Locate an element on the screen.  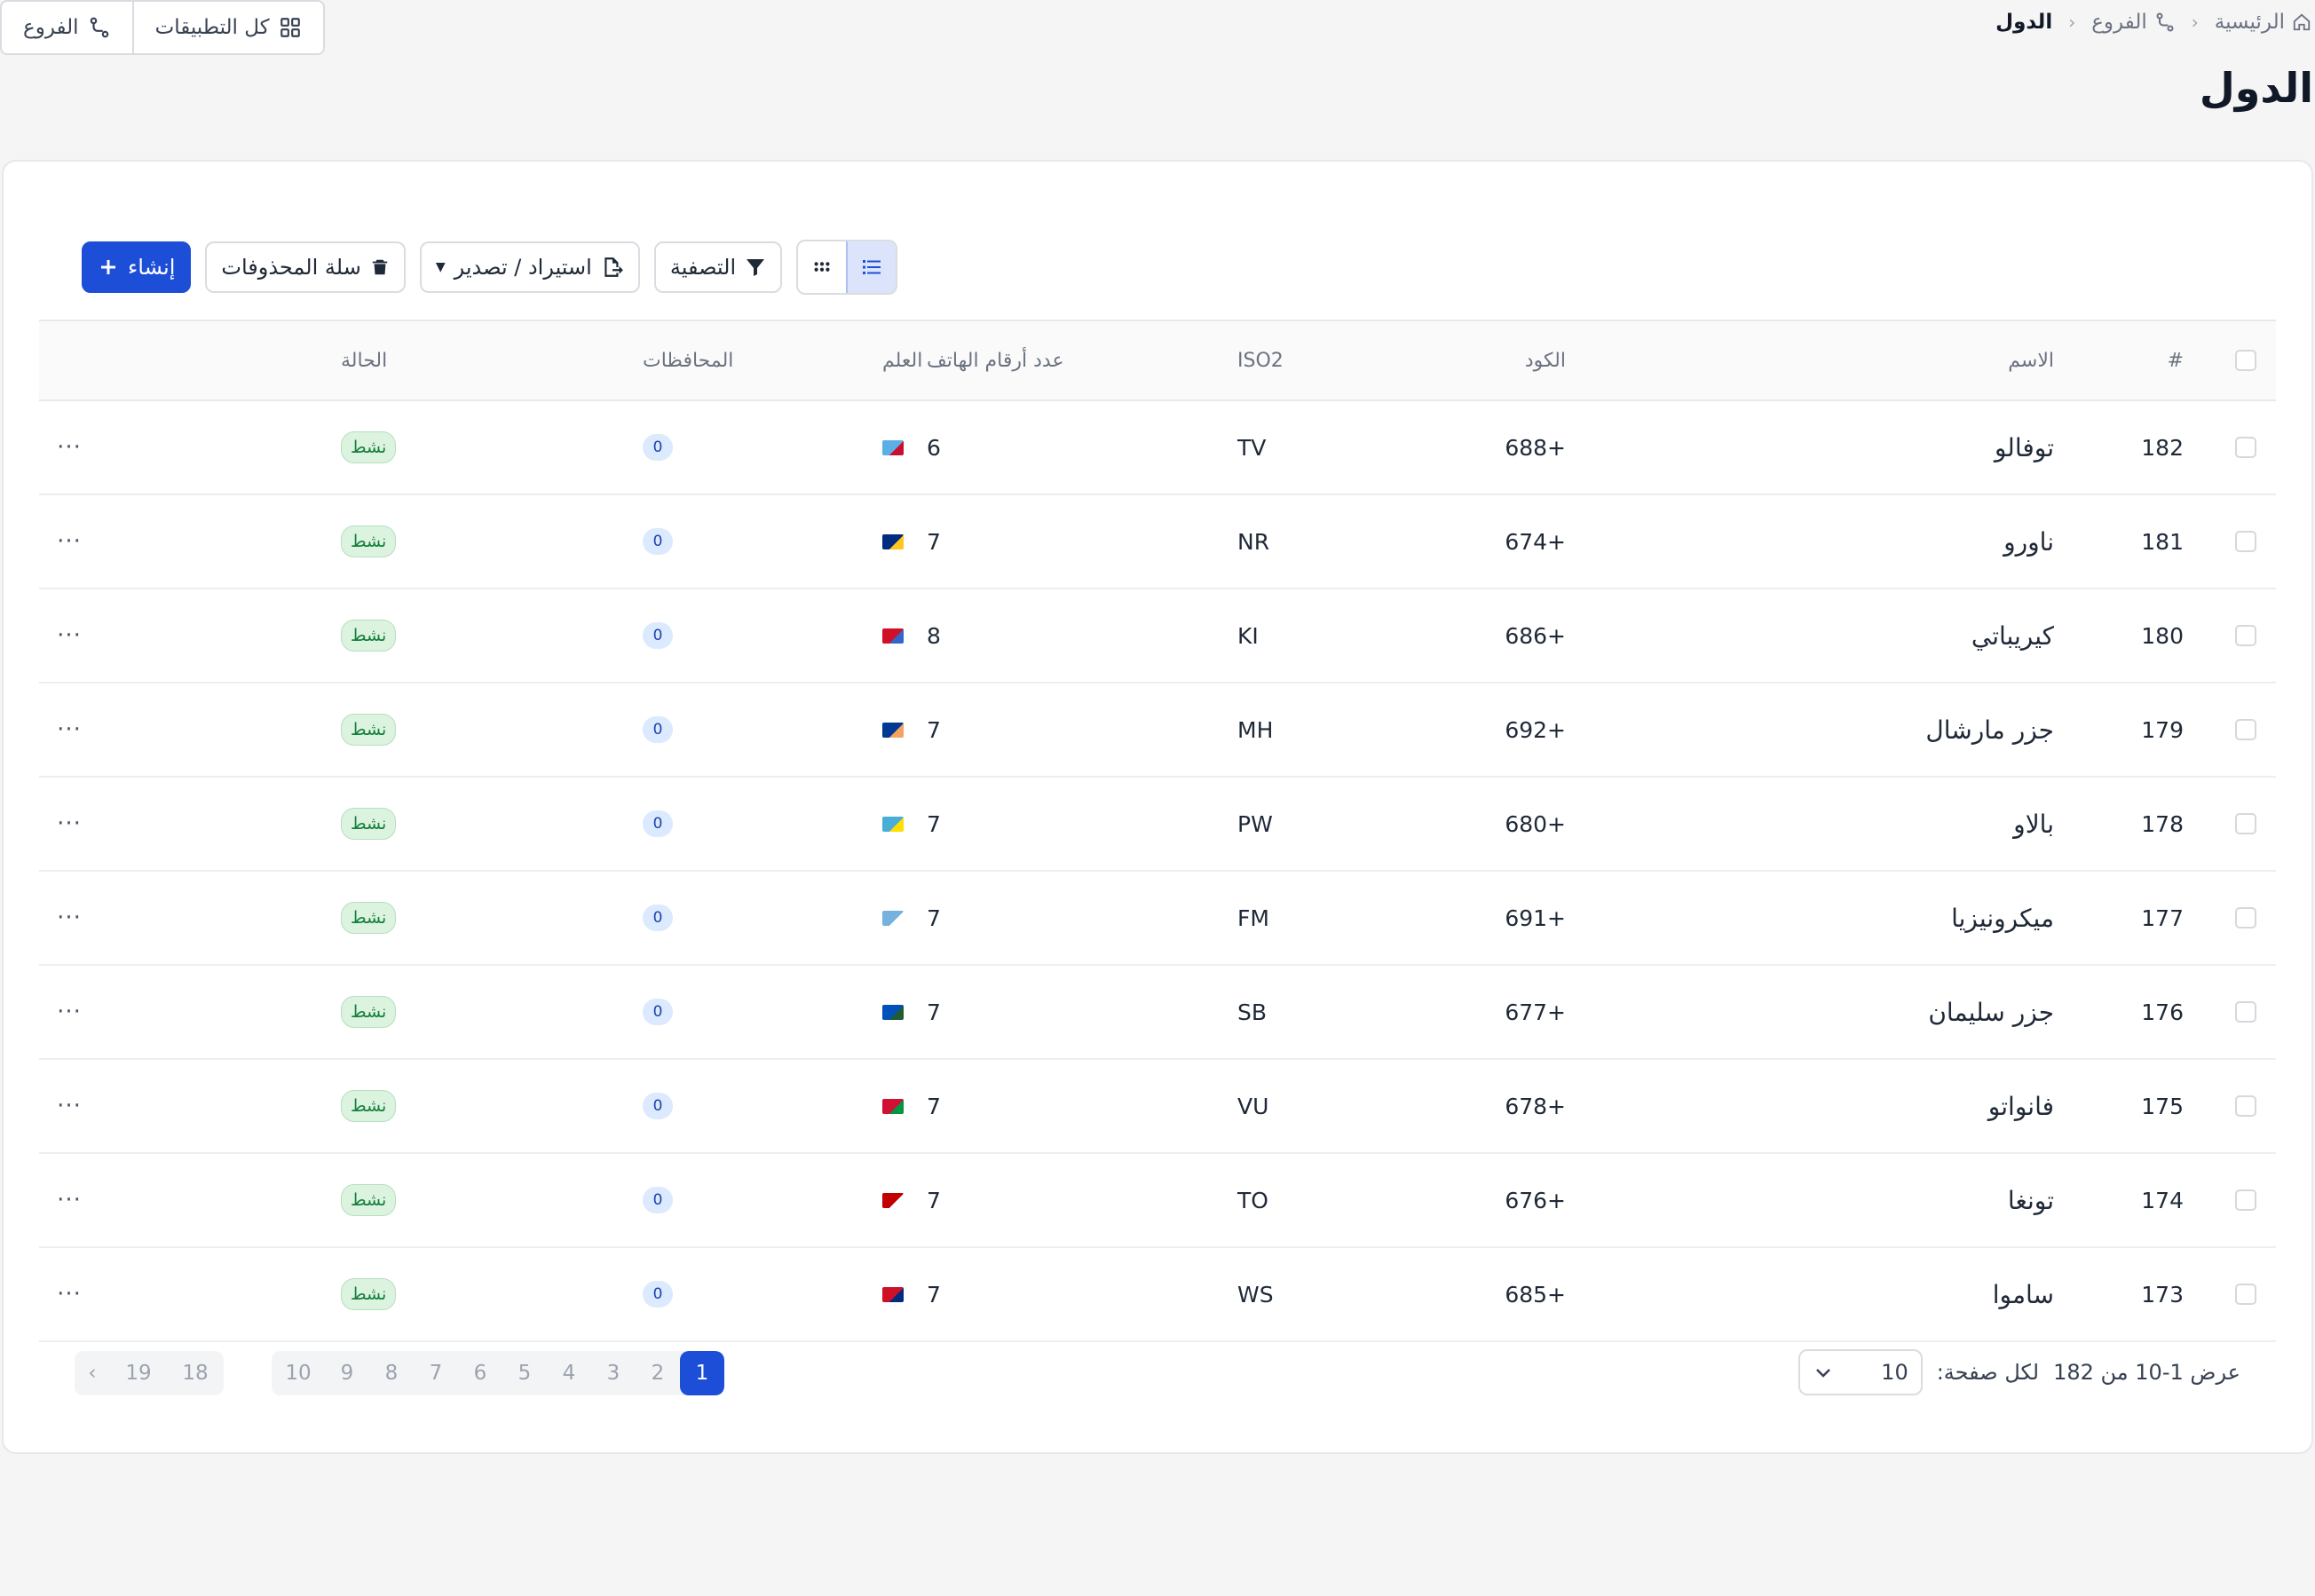
header-status: الحالة is located at coordinates (364, 360).